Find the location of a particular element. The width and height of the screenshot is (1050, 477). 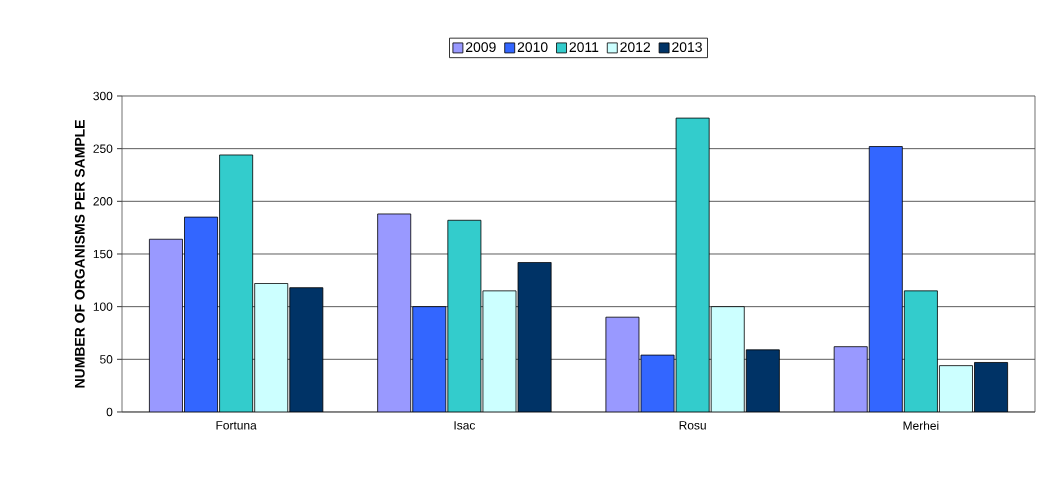

legend-label: 2013 is located at coordinates (687, 47).